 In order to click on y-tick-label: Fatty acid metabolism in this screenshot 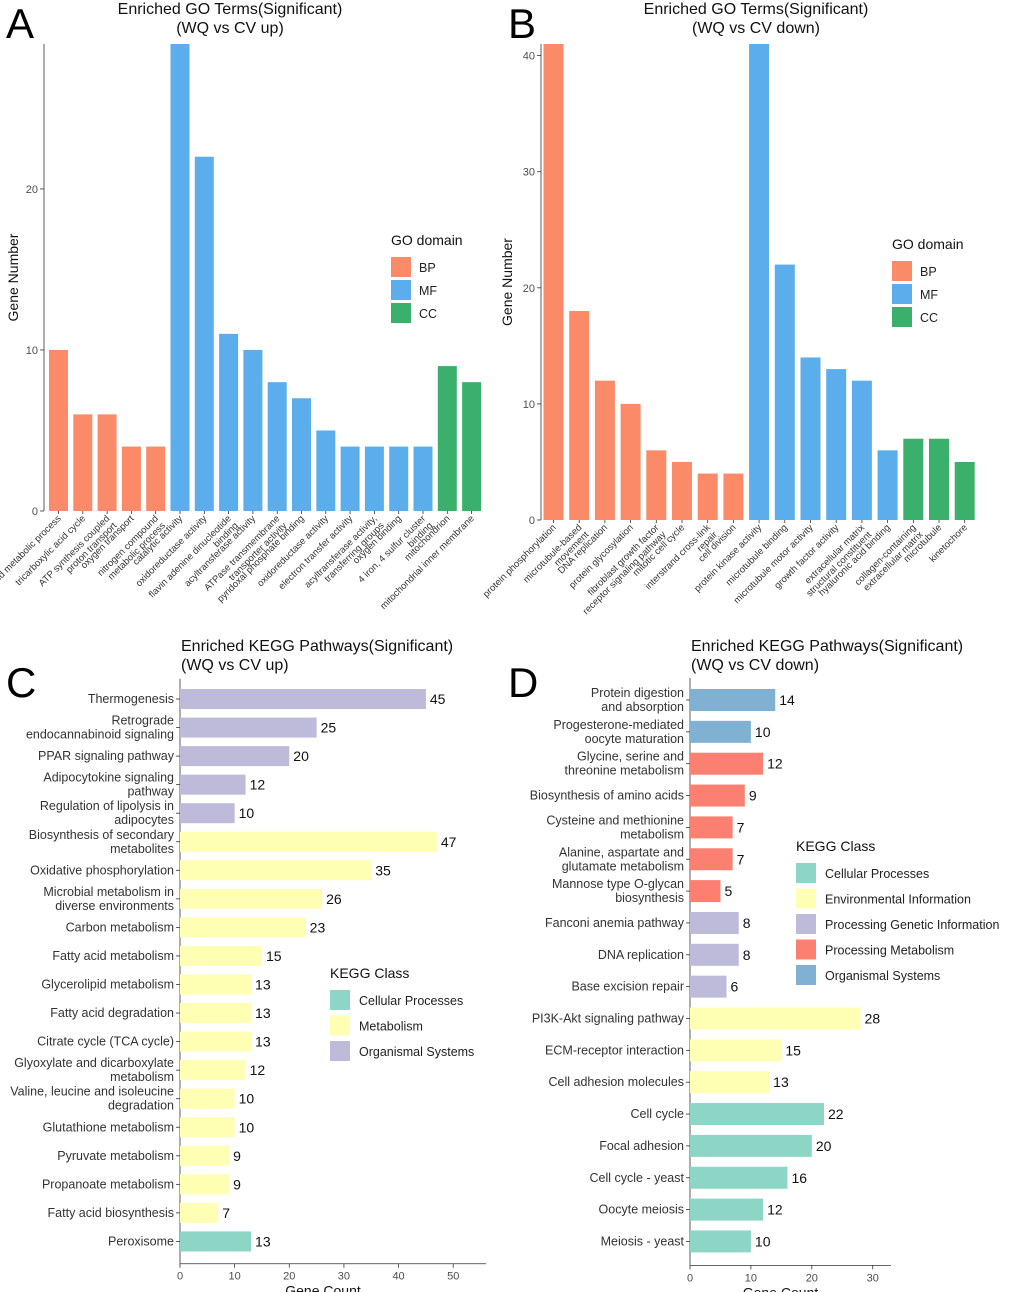, I will do `click(113, 956)`.